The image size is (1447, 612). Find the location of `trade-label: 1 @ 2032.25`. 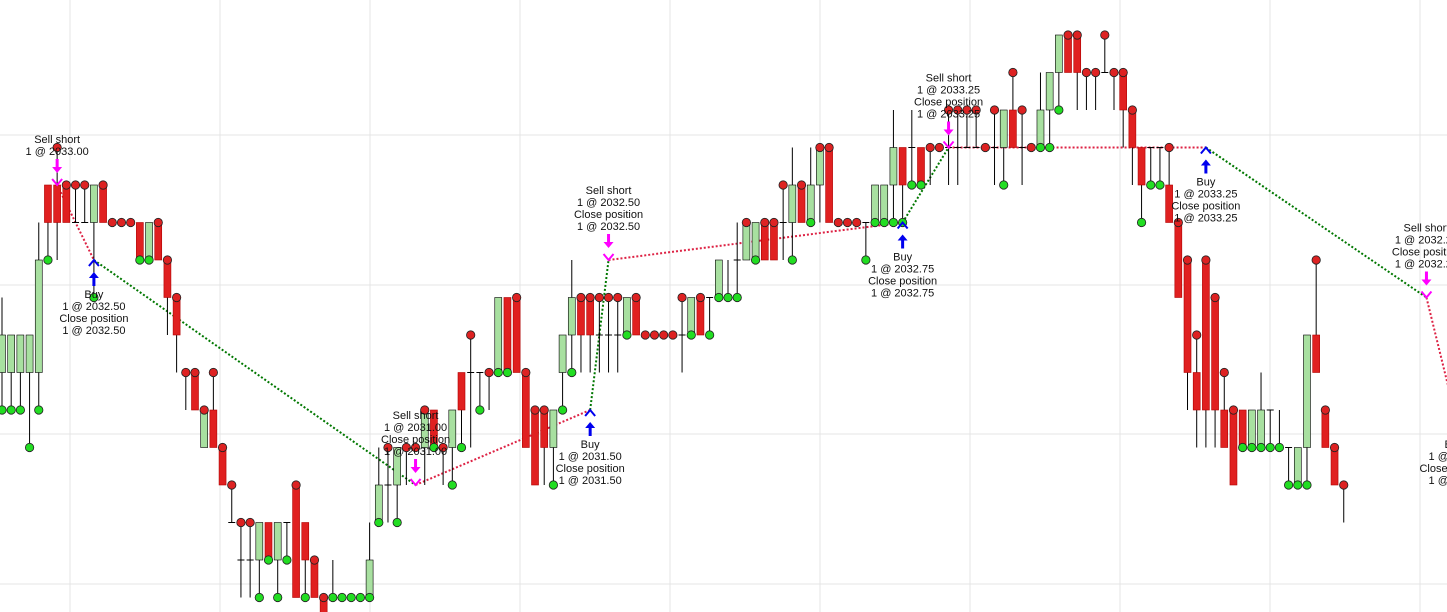

trade-label: 1 @ 2032.25 is located at coordinates (1421, 265).